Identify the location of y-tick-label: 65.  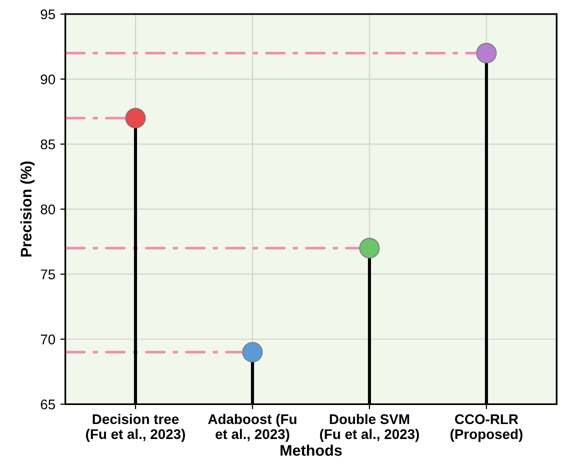
(48, 405).